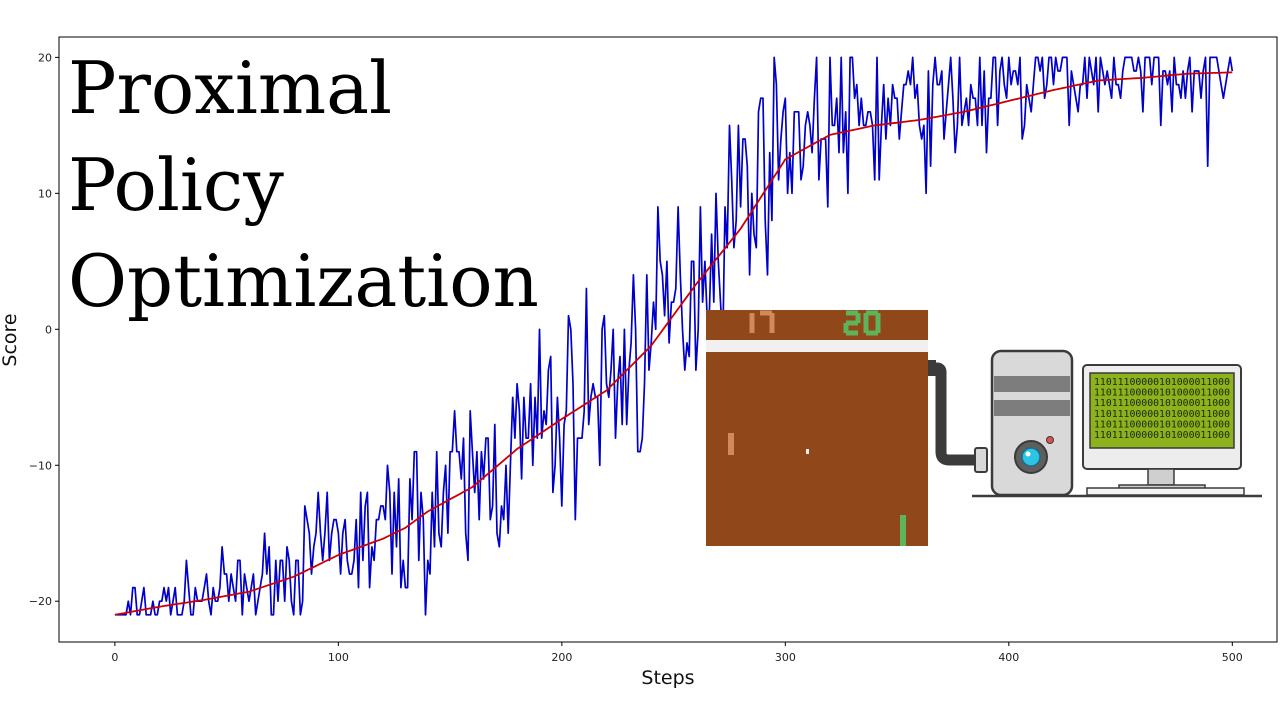  What do you see at coordinates (1162, 382) in the screenshot?
I see `binary-line-0: 11011100000101000011000` at bounding box center [1162, 382].